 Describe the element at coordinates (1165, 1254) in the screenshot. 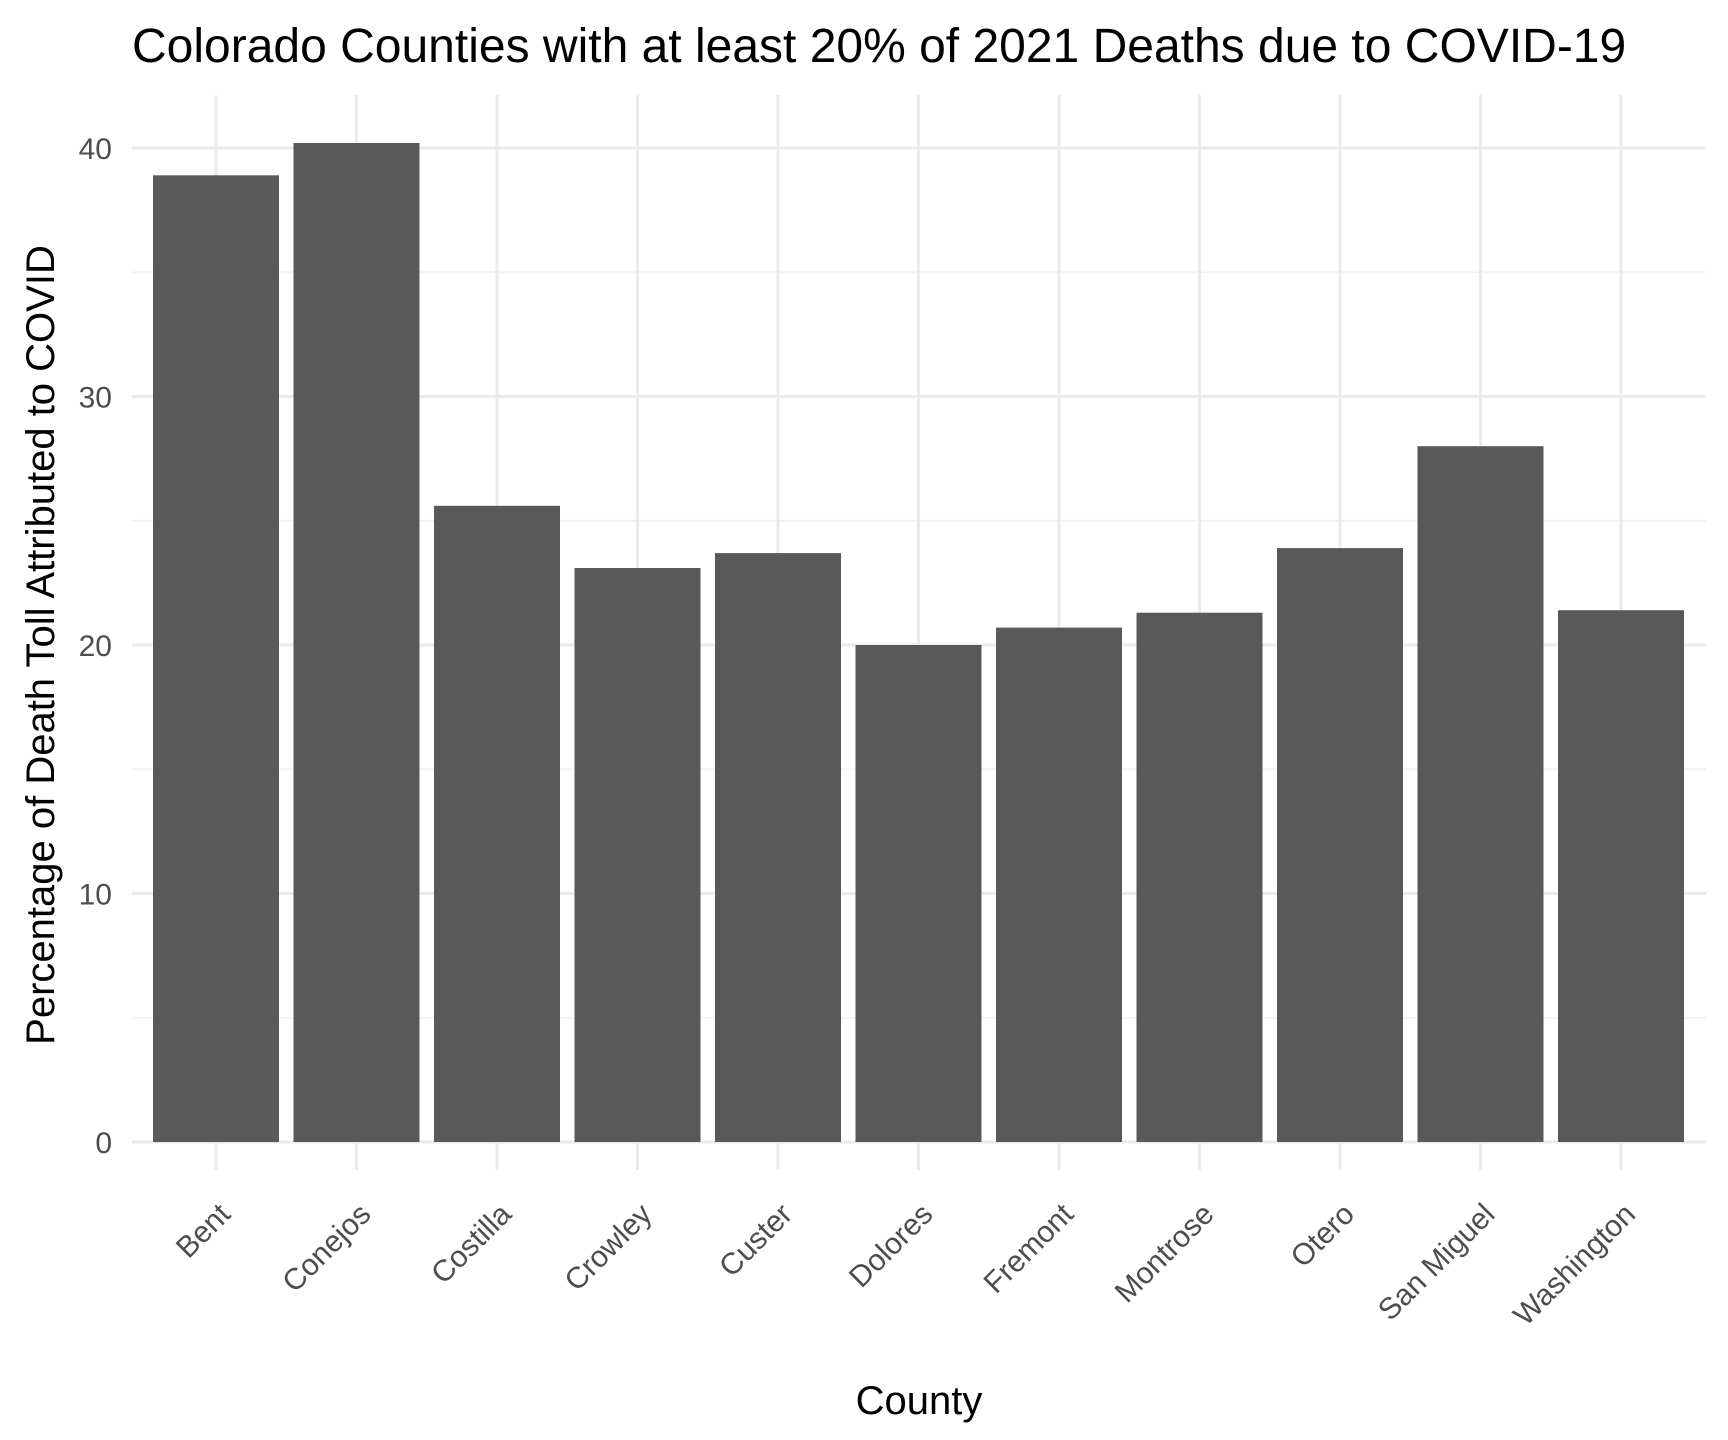

I see `x-tick-label: Montrose` at that location.